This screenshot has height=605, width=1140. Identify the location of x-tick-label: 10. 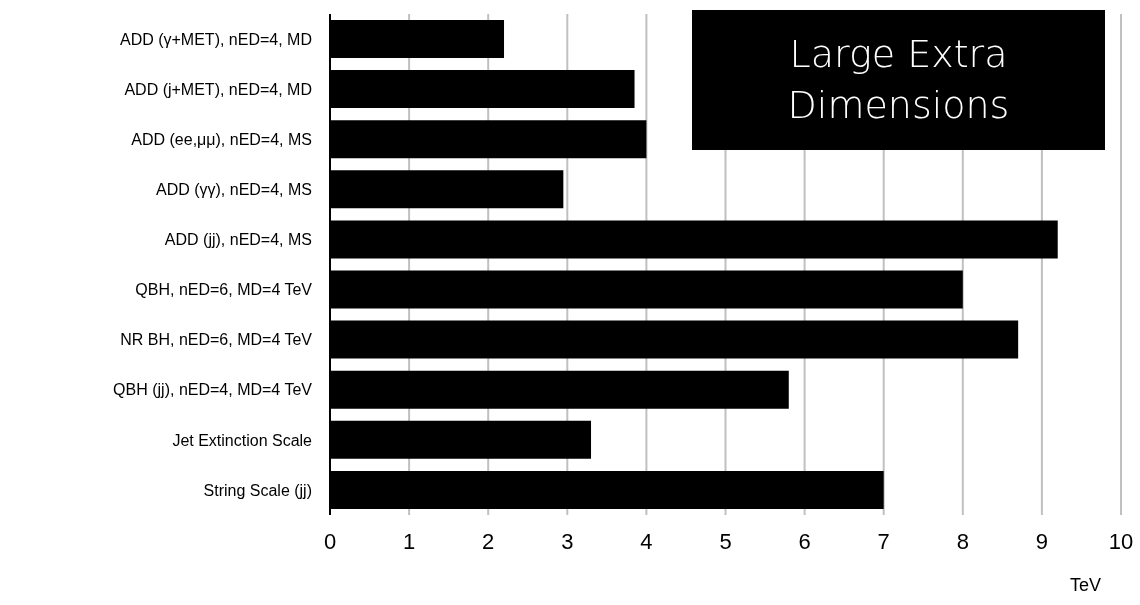
(1121, 541).